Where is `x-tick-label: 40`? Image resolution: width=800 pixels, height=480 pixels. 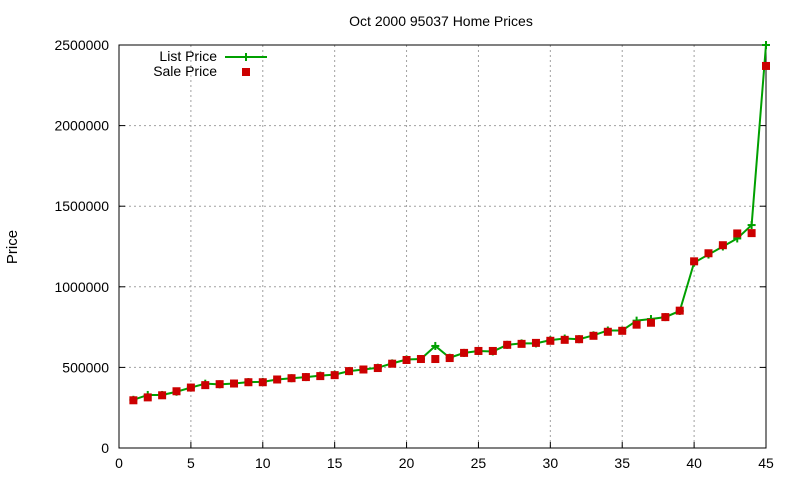
x-tick-label: 40 is located at coordinates (694, 463).